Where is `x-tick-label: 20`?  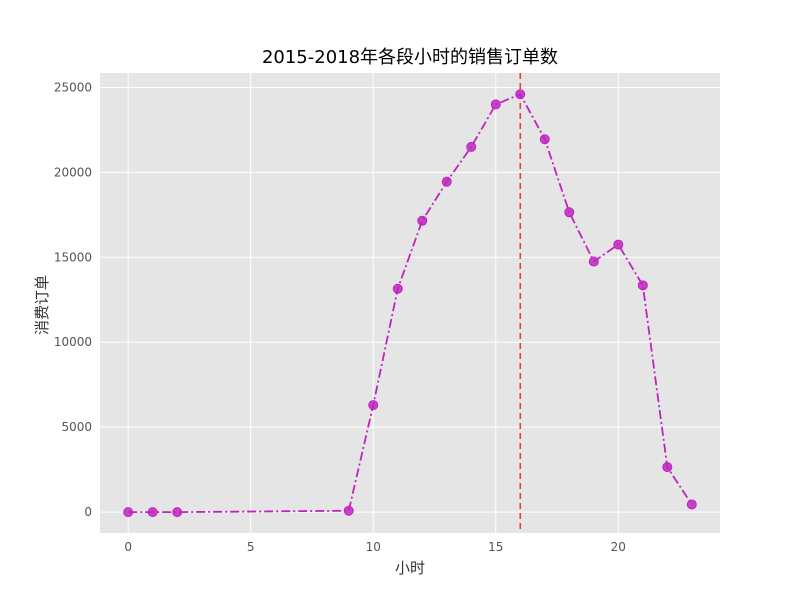
x-tick-label: 20 is located at coordinates (618, 547).